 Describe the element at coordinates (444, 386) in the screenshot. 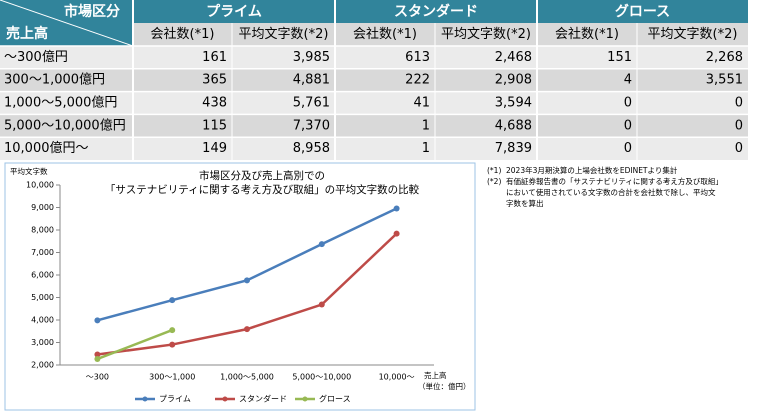

I see `x-axis-unit: （単位：億円）` at that location.